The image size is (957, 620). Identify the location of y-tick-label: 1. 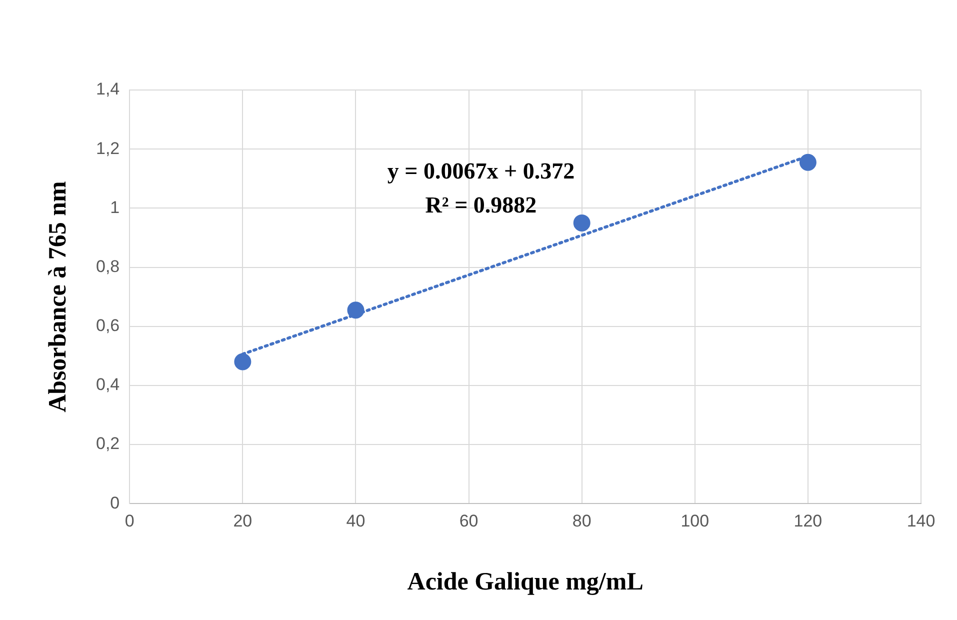
(115, 207).